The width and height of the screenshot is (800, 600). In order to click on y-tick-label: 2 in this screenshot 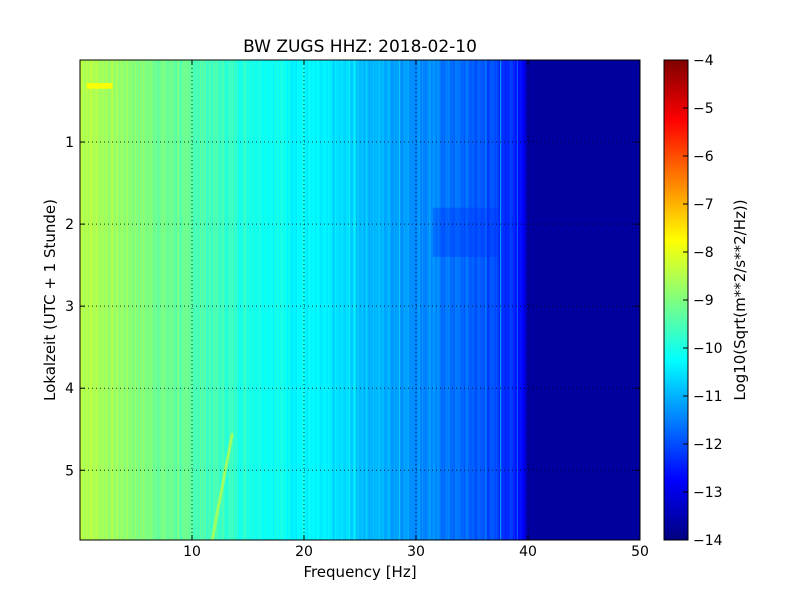, I will do `click(69, 225)`.